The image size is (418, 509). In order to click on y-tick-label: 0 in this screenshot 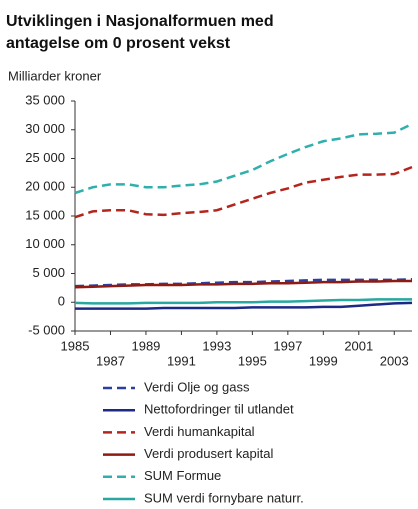, I will do `click(61, 301)`.